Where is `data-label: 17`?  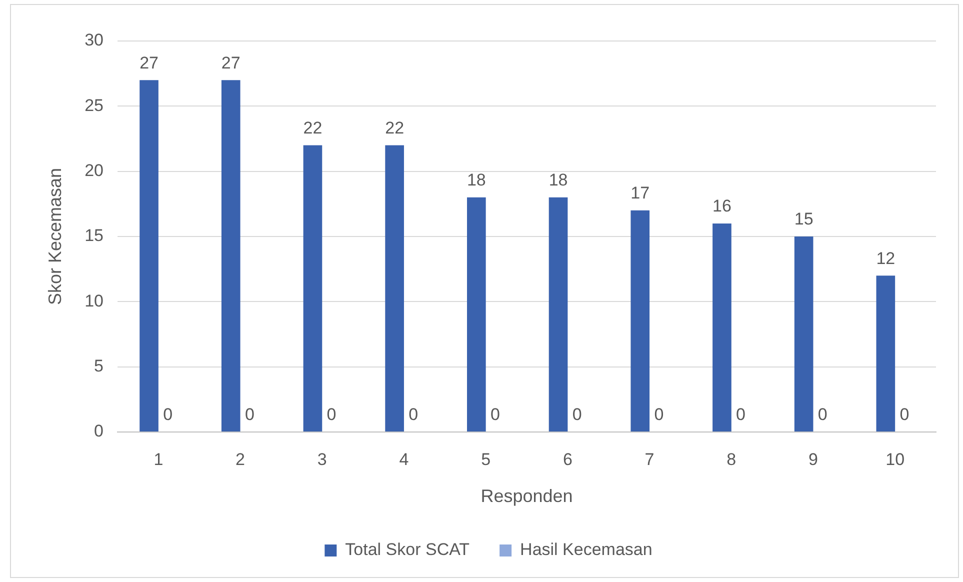 data-label: 17 is located at coordinates (640, 193).